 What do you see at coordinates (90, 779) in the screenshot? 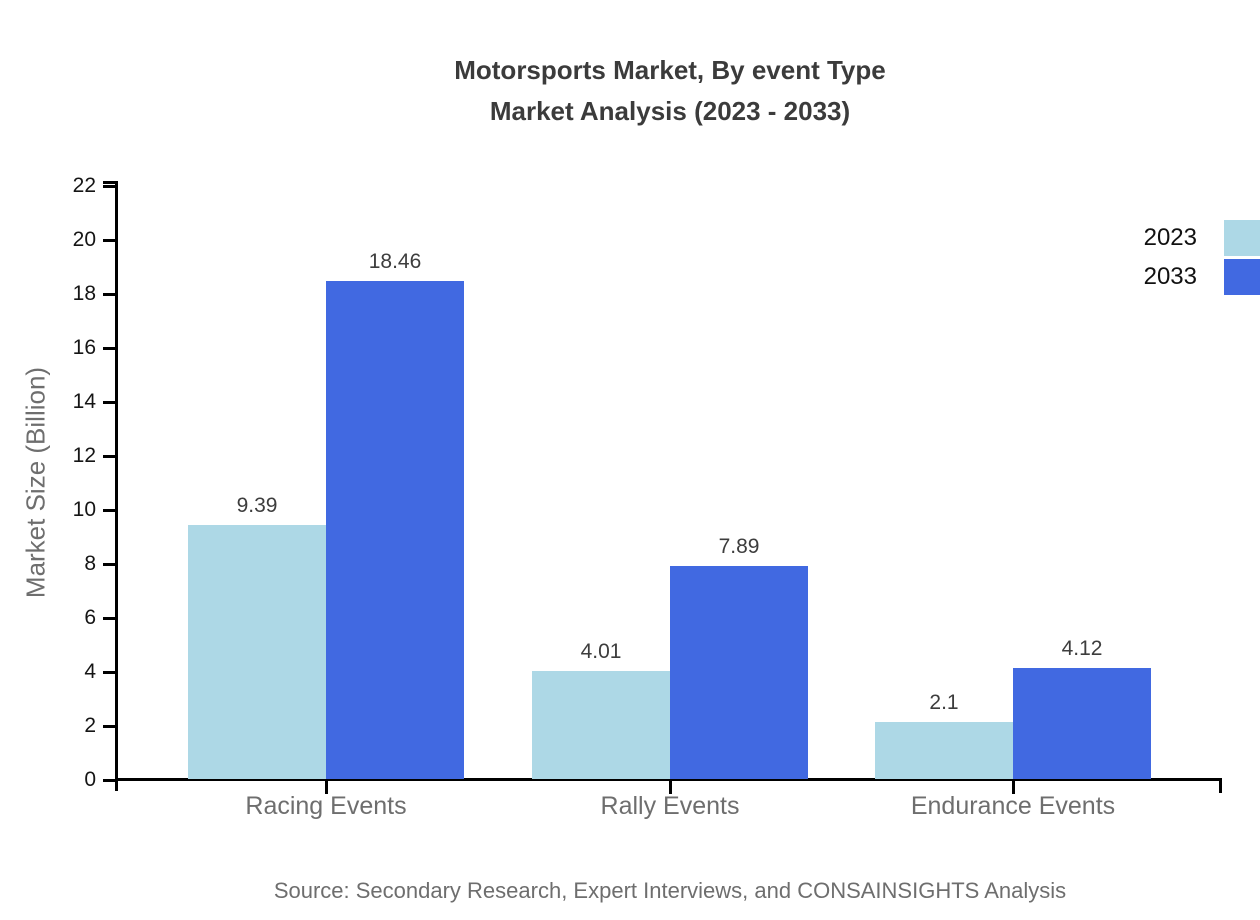
I see `y-tick-label: 0` at bounding box center [90, 779].